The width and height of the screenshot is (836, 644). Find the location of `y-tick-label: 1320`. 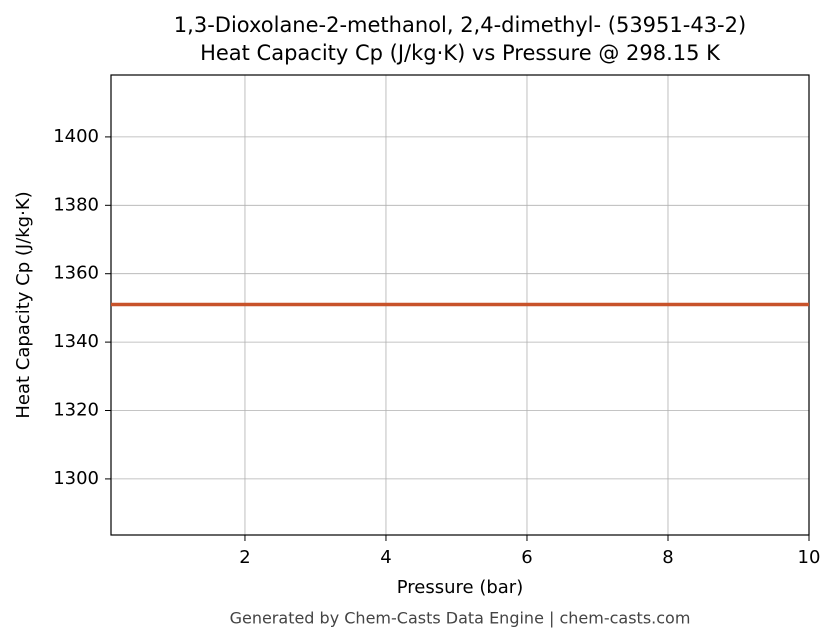

y-tick-label: 1320 is located at coordinates (76, 410).